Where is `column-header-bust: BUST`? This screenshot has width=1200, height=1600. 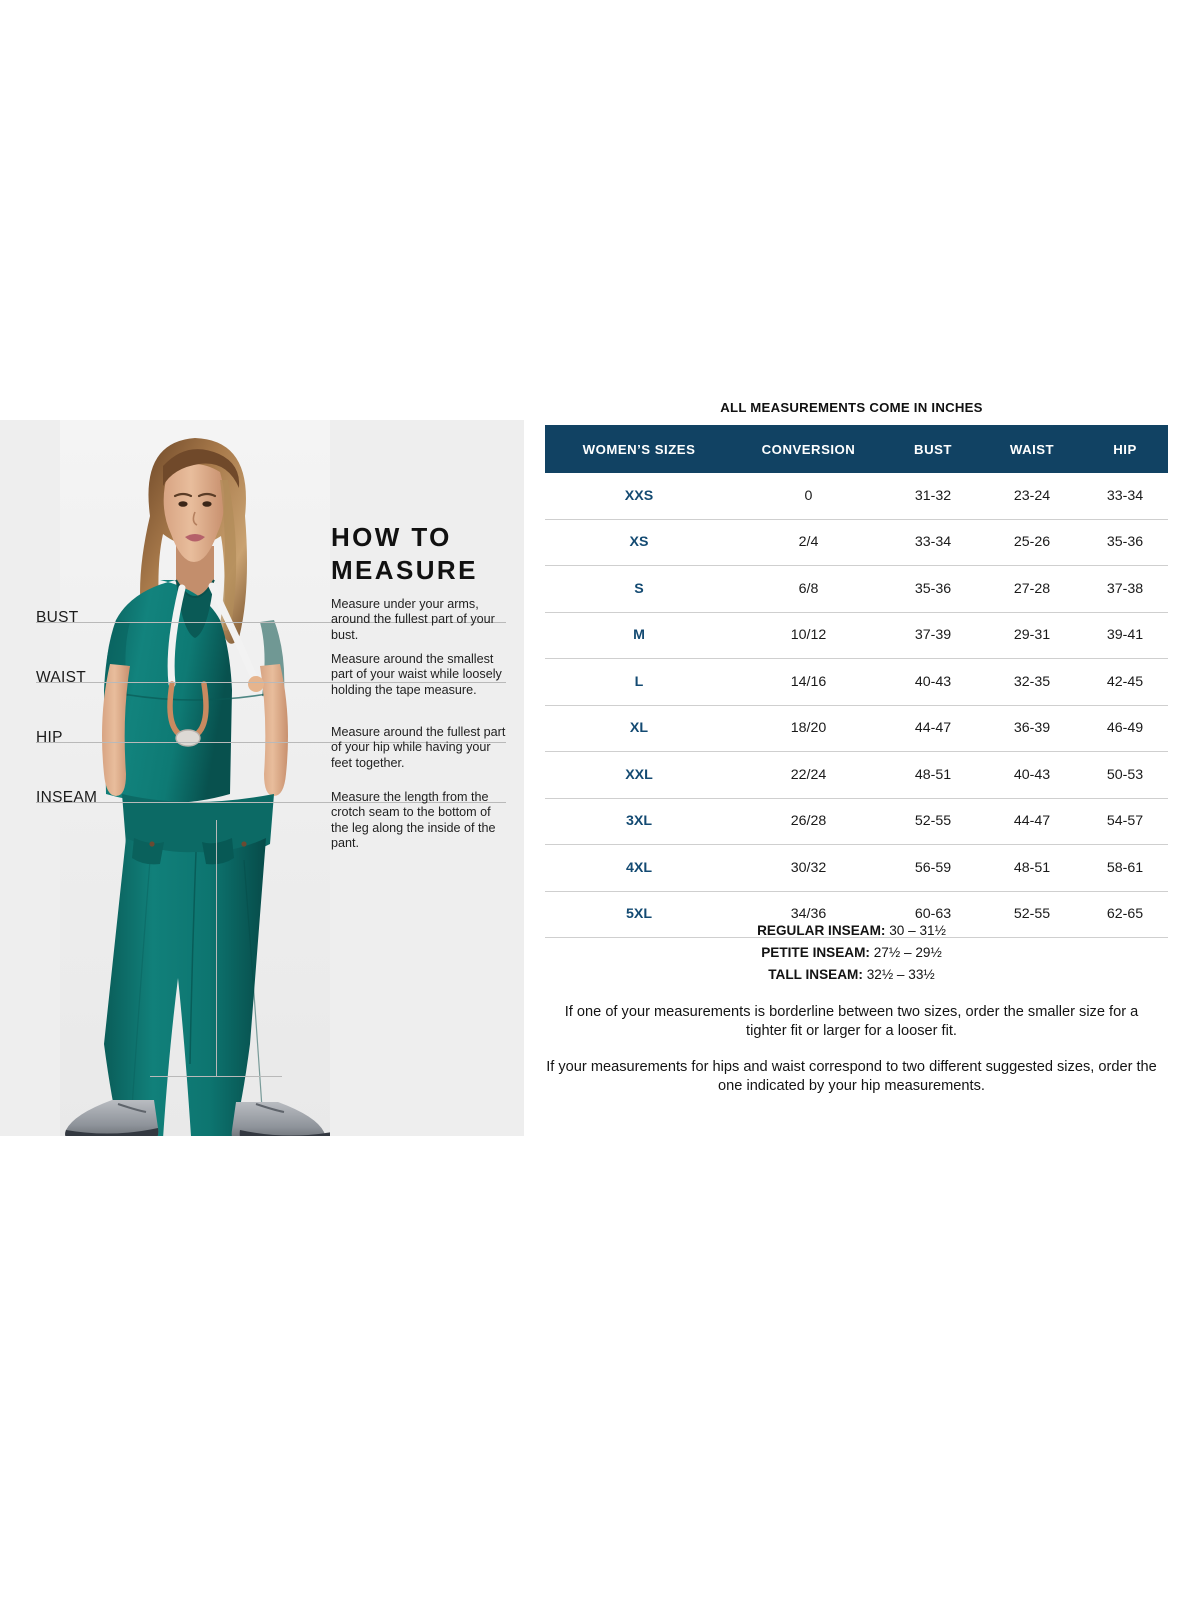
column-header-bust: BUST is located at coordinates (933, 449).